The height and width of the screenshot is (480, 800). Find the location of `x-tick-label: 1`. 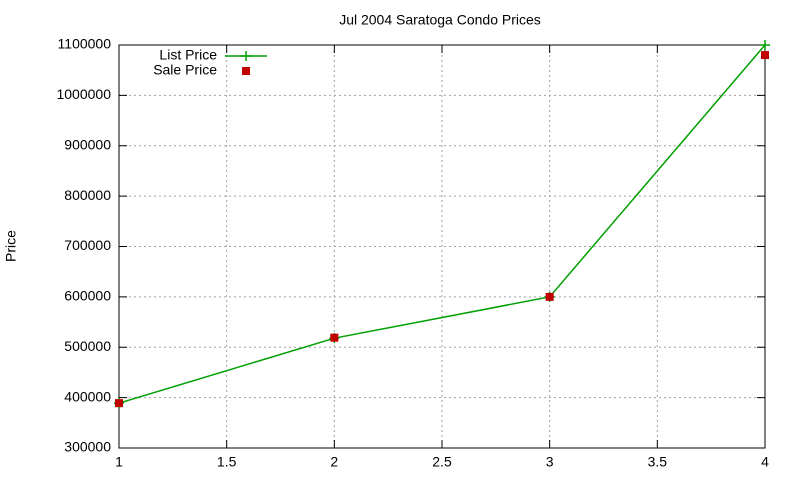

x-tick-label: 1 is located at coordinates (119, 462).